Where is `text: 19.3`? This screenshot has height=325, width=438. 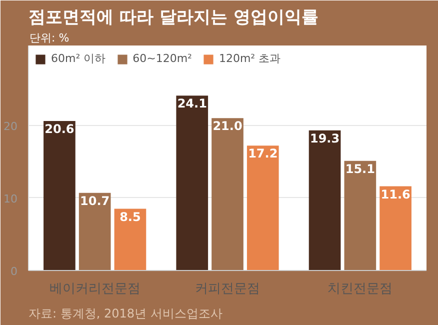
text: 19.3 is located at coordinates (325, 138).